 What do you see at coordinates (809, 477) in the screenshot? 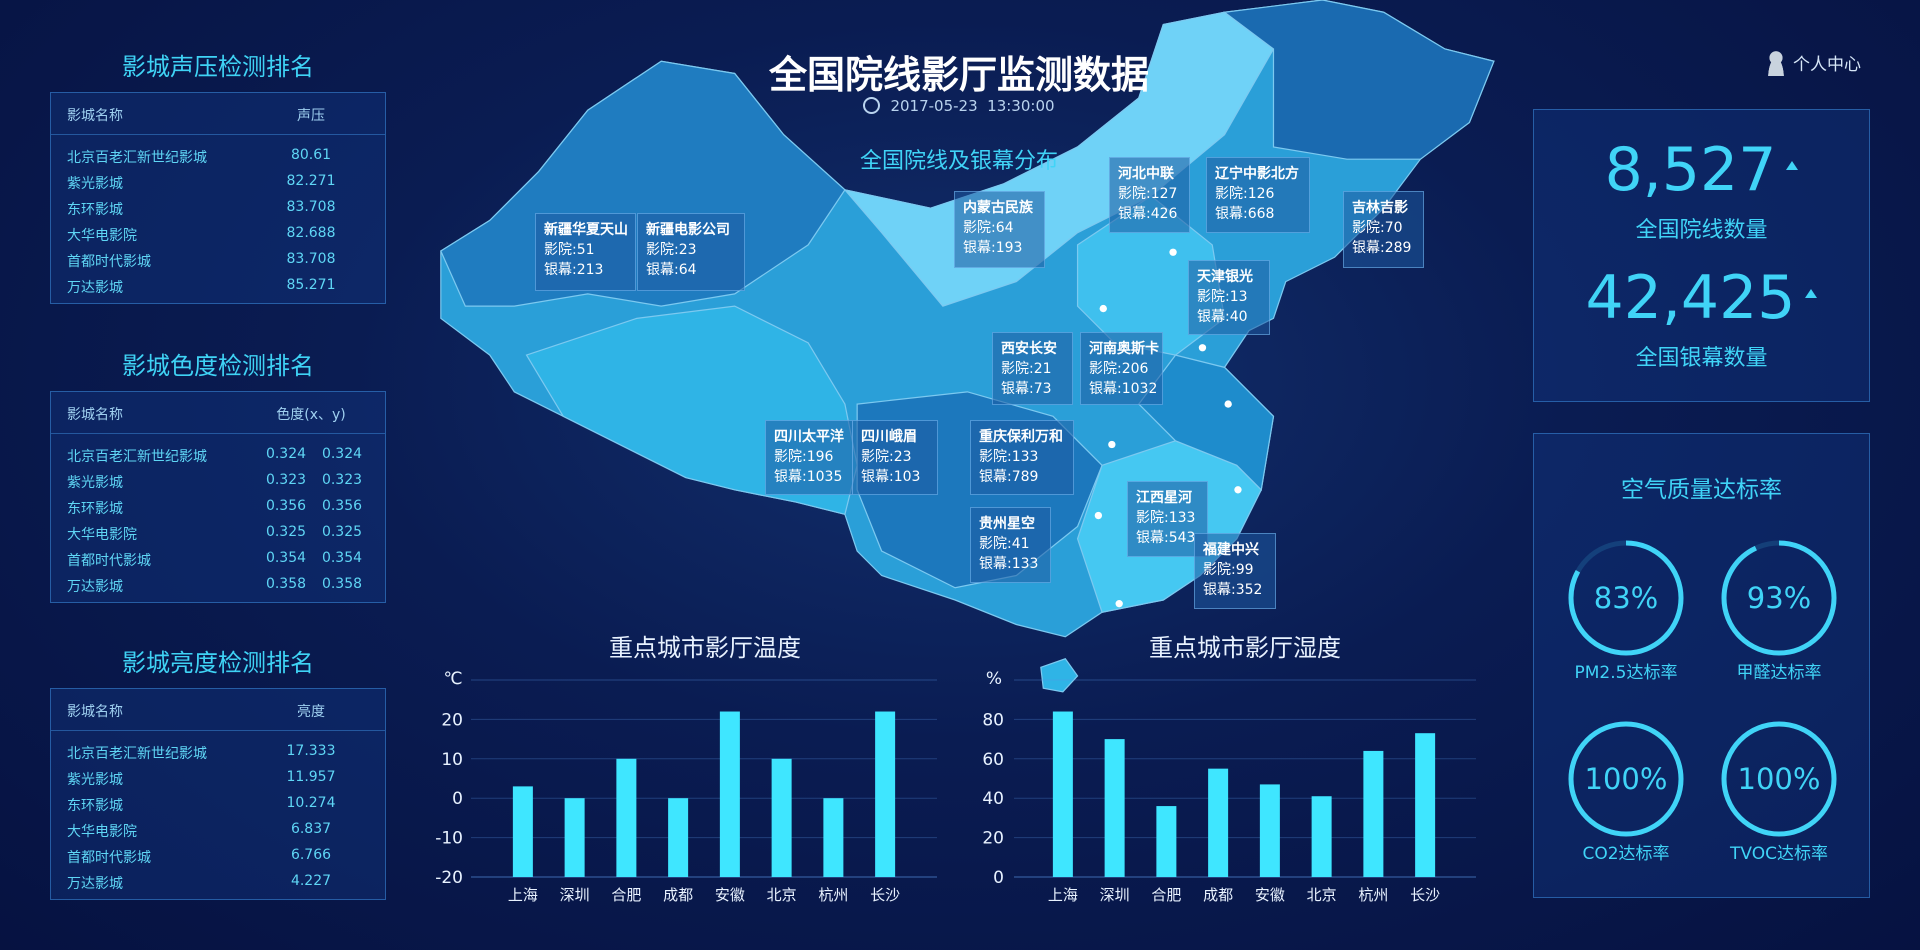
I see `screen-line: 银幕:1035` at bounding box center [809, 477].